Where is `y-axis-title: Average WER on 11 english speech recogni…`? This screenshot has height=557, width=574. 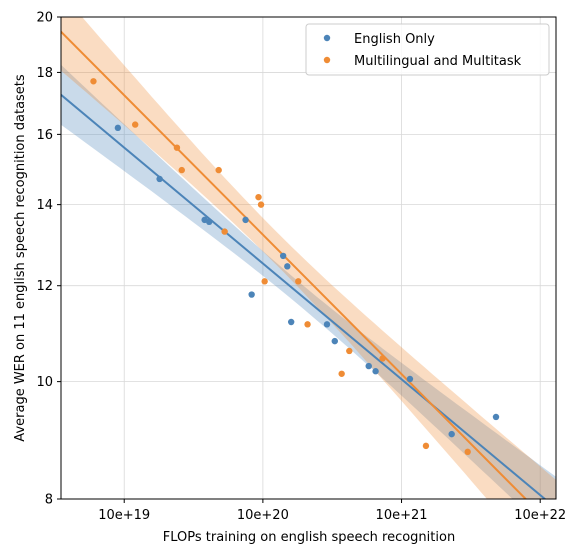
y-axis-title: Average WER on 11 english speech recogni… is located at coordinates (20, 258).